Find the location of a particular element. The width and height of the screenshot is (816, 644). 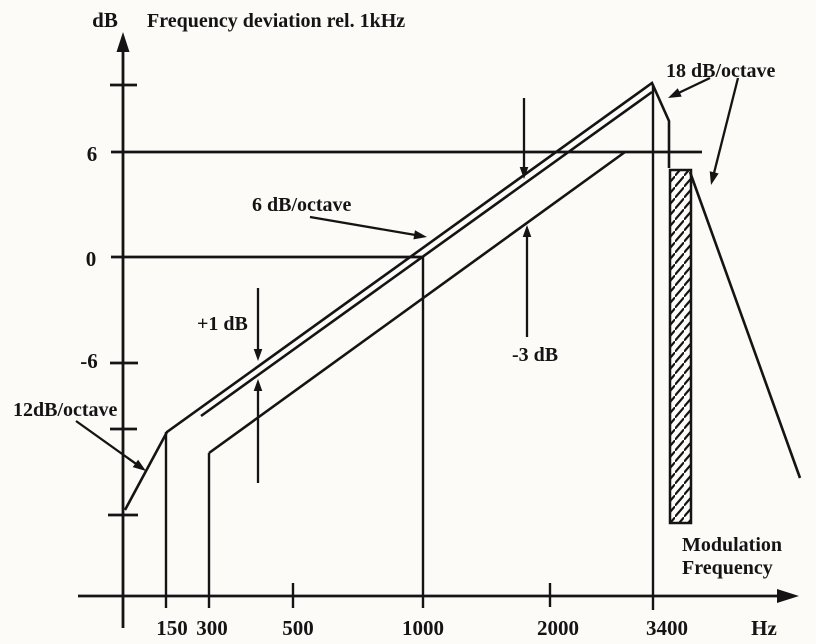

y-axis-unit: dB is located at coordinates (105, 20).